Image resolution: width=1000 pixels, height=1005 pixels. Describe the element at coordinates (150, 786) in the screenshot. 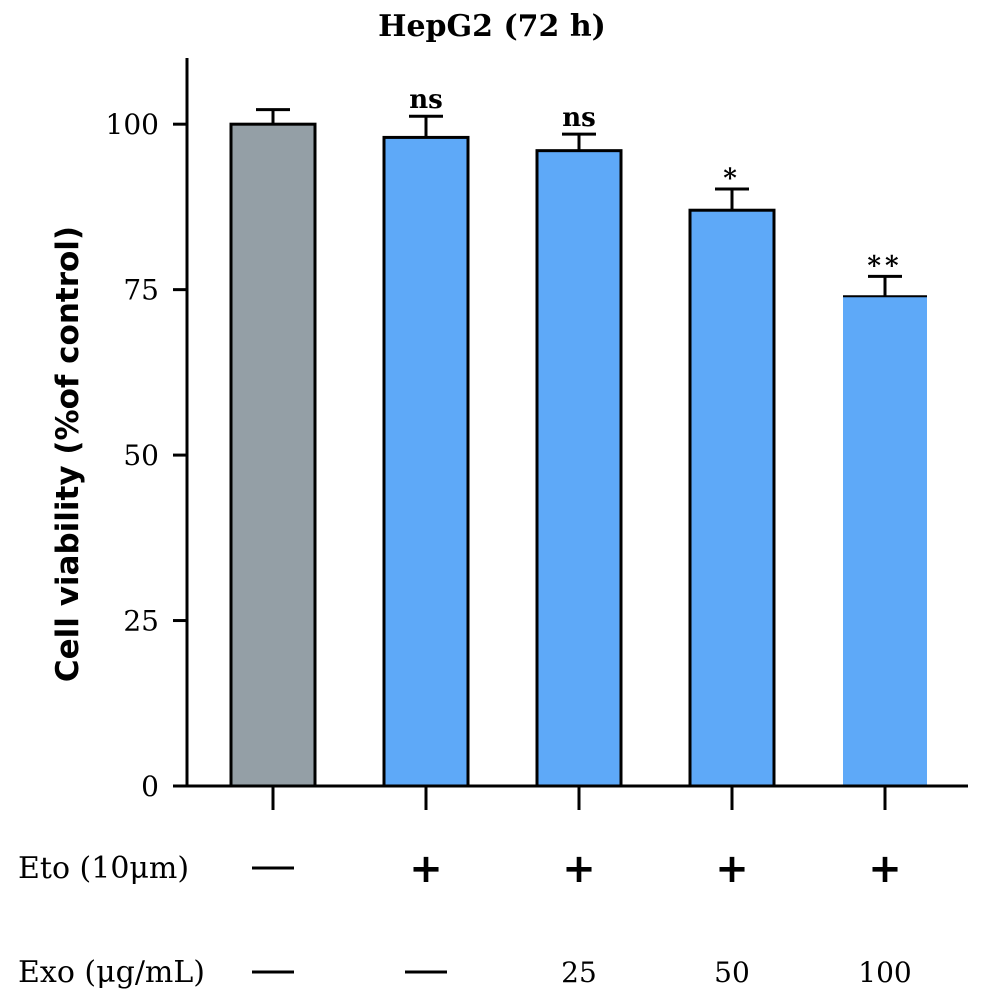

I see `y-tick-label: 0` at that location.